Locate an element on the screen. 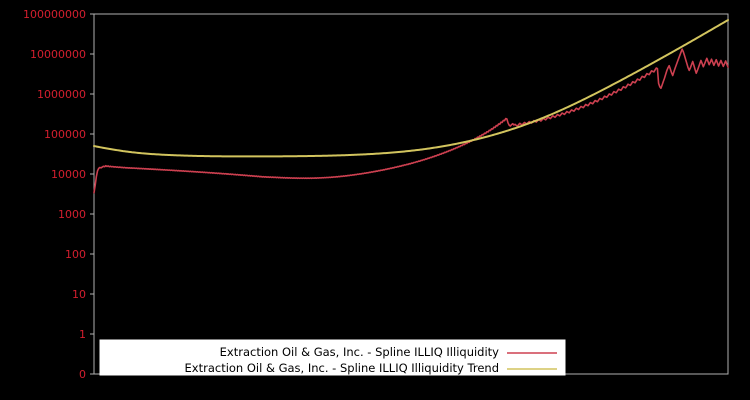 This screenshot has height=400, width=750. y-axis-tick-label: 100 is located at coordinates (75, 254).